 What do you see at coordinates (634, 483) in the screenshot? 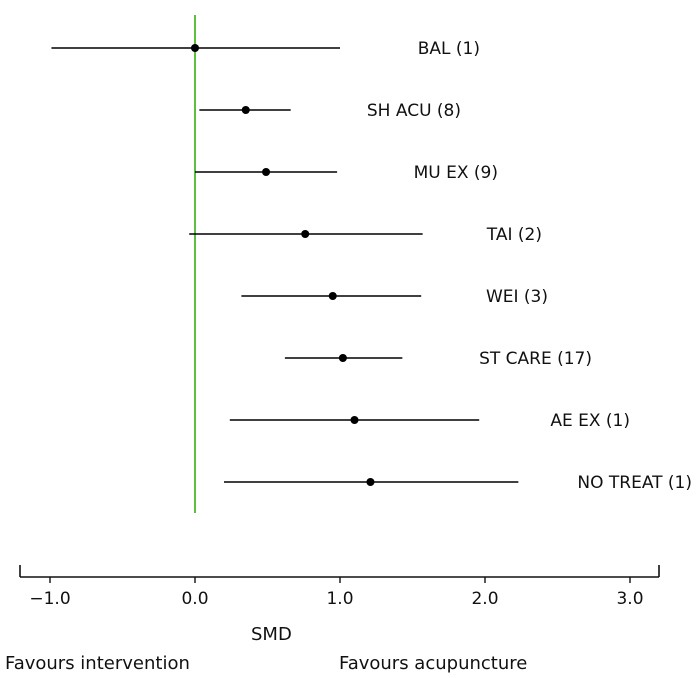
I see `row-label: NO TREAT (1)` at bounding box center [634, 483].